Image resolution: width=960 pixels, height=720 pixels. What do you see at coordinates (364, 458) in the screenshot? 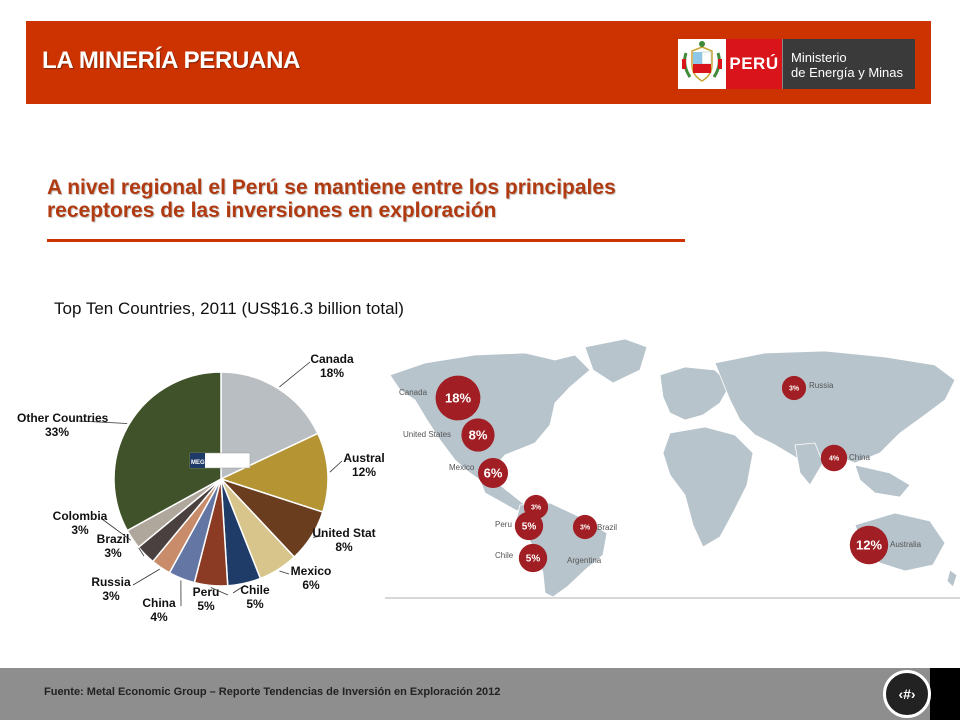
I see `pie-label-name: Austral` at bounding box center [364, 458].